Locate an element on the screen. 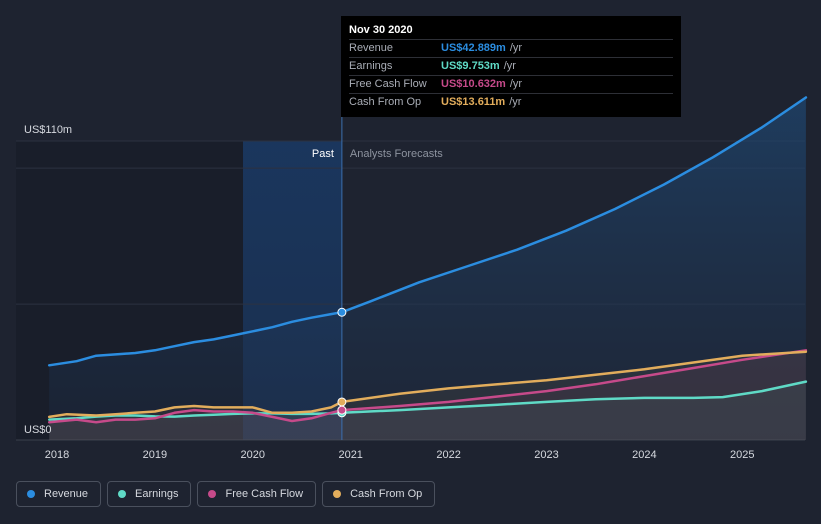 The image size is (821, 524). y-axis-bottom-label: US$0 is located at coordinates (38, 430).